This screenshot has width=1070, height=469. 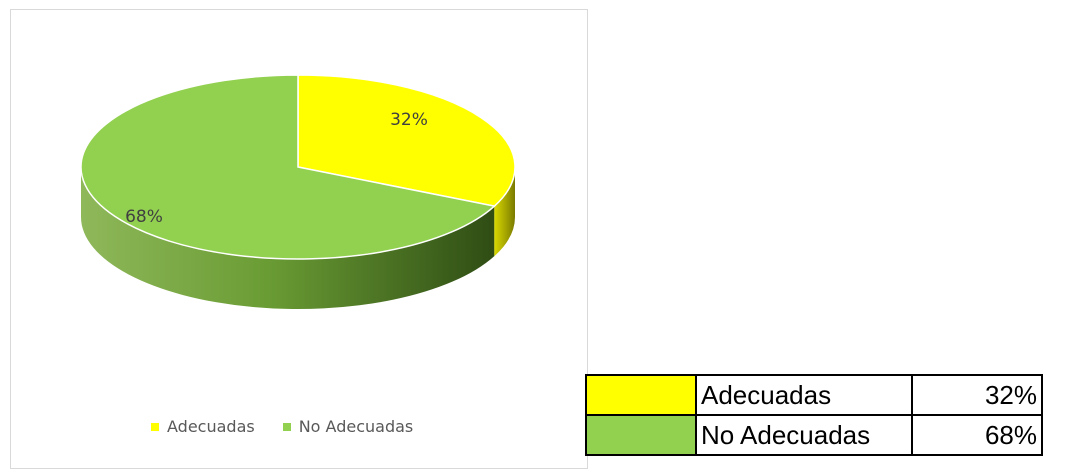 What do you see at coordinates (286, 426) in the screenshot?
I see `legend-swatch-no-adecuadas` at bounding box center [286, 426].